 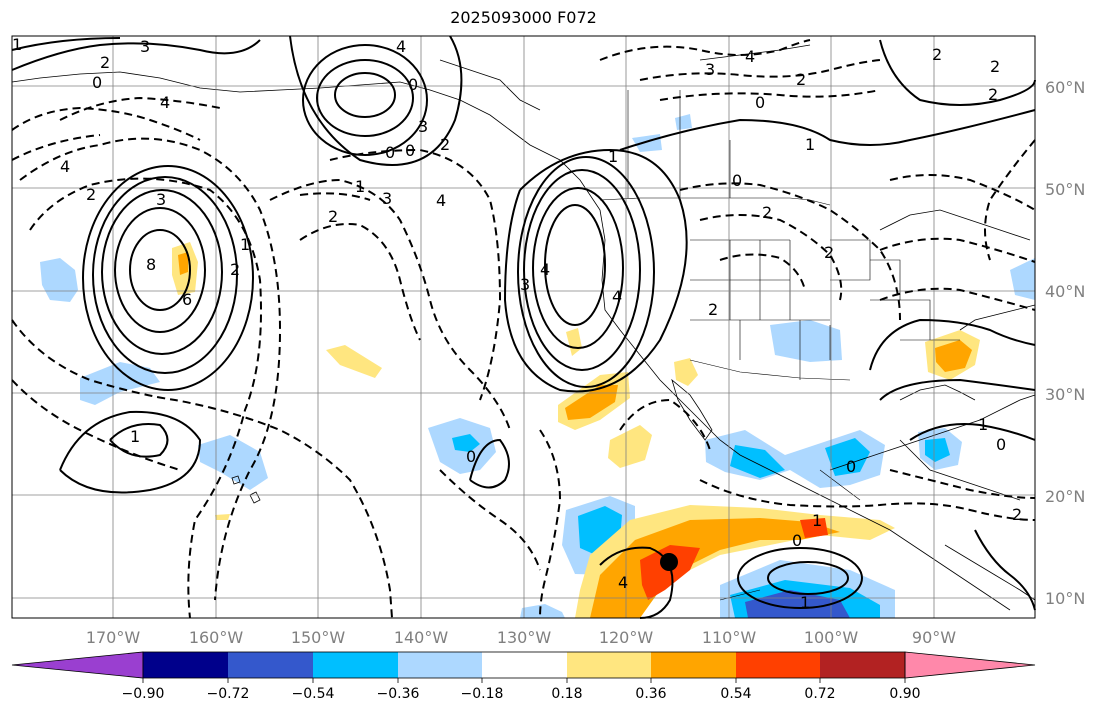 I want to click on shade-red-ep2, so click(x=814, y=528).